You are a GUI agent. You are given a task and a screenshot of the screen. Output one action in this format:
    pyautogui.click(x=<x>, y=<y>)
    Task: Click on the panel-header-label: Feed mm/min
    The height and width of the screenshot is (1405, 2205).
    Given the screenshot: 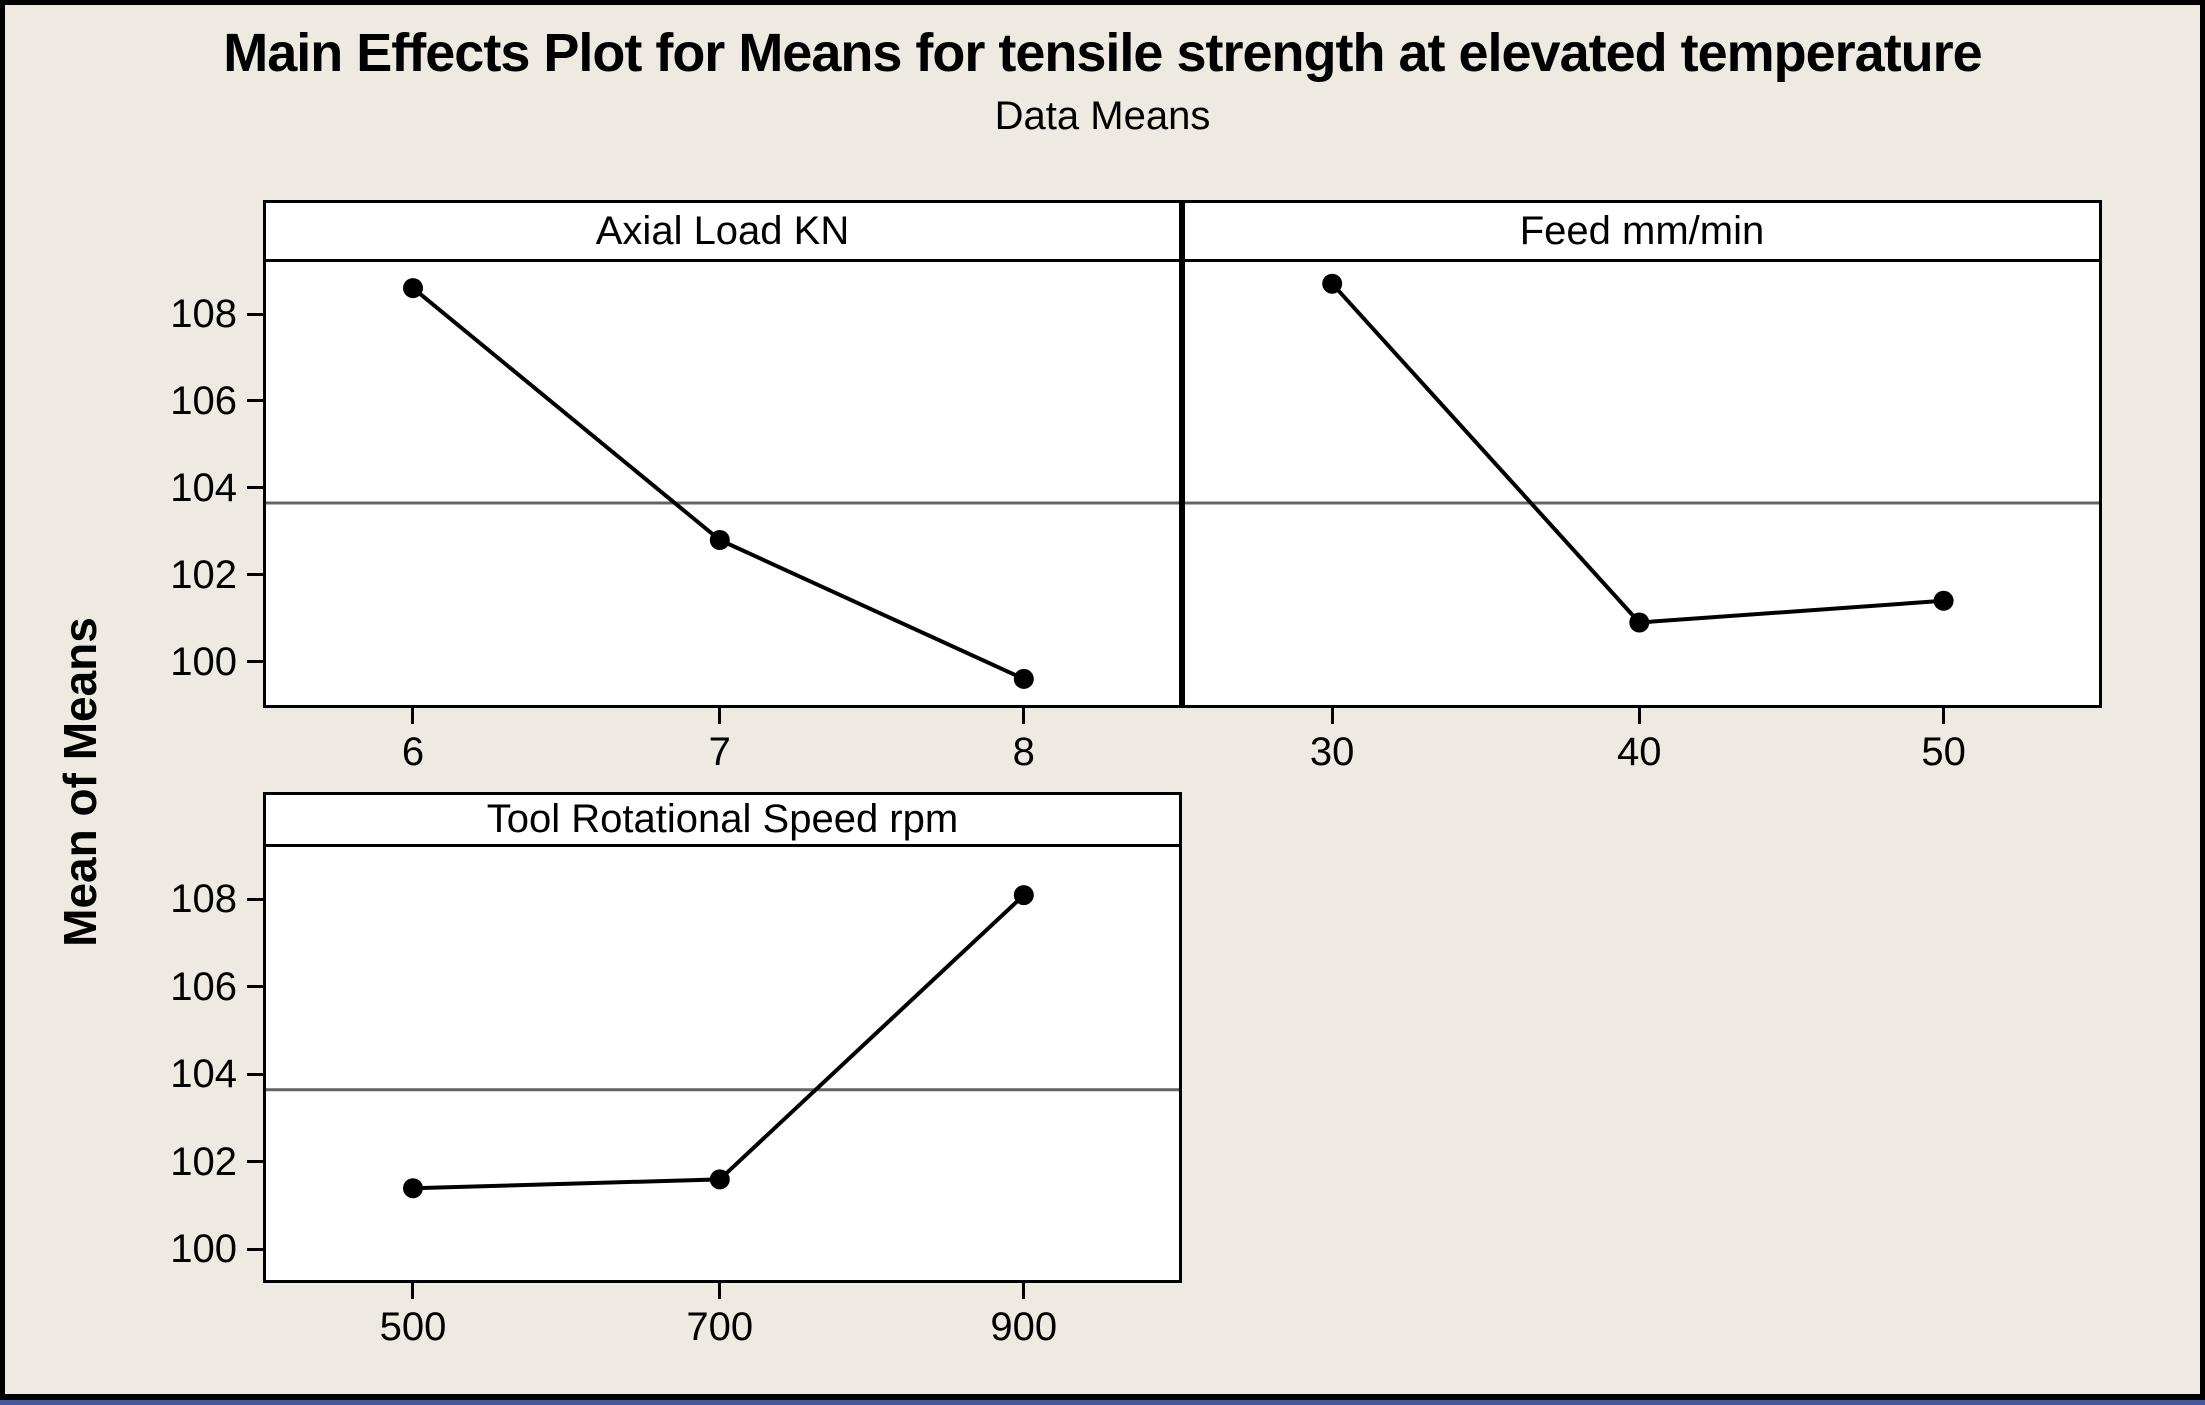 What is the action you would take?
    pyautogui.click(x=1642, y=230)
    